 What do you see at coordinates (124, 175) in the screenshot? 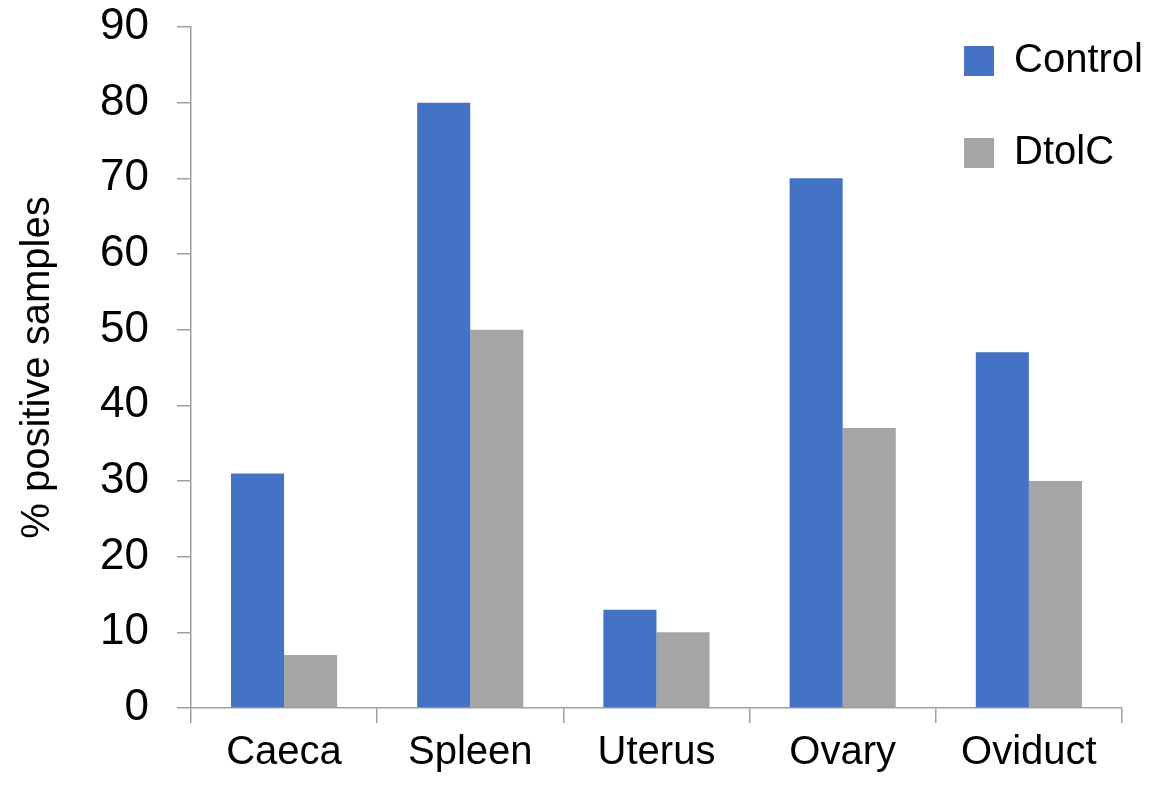
I see `y-tick-label: 70` at bounding box center [124, 175].